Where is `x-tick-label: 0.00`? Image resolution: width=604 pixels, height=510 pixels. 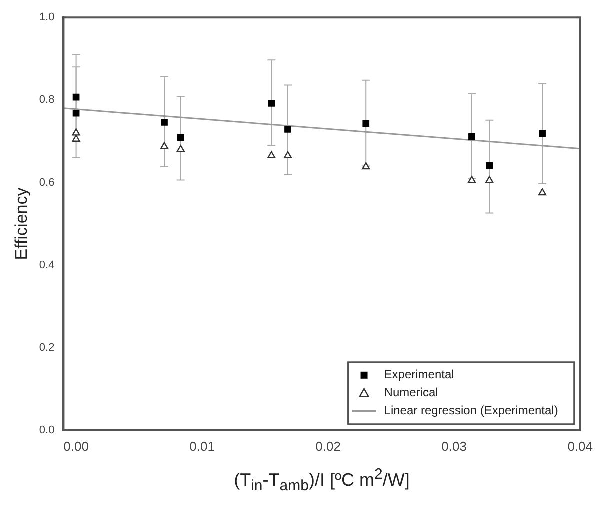 x-tick-label: 0.00 is located at coordinates (76, 446).